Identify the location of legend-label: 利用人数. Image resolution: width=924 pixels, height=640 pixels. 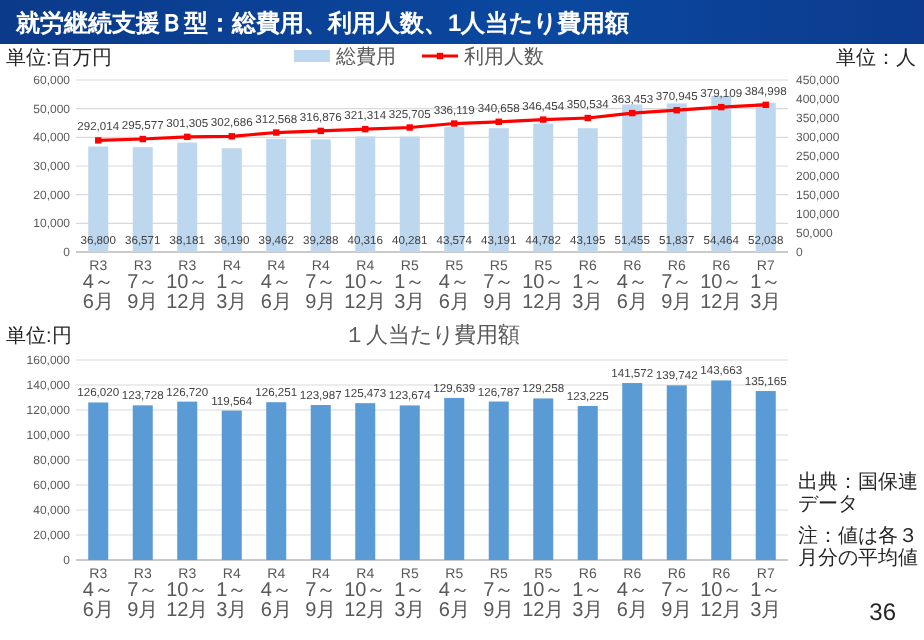
(504, 57).